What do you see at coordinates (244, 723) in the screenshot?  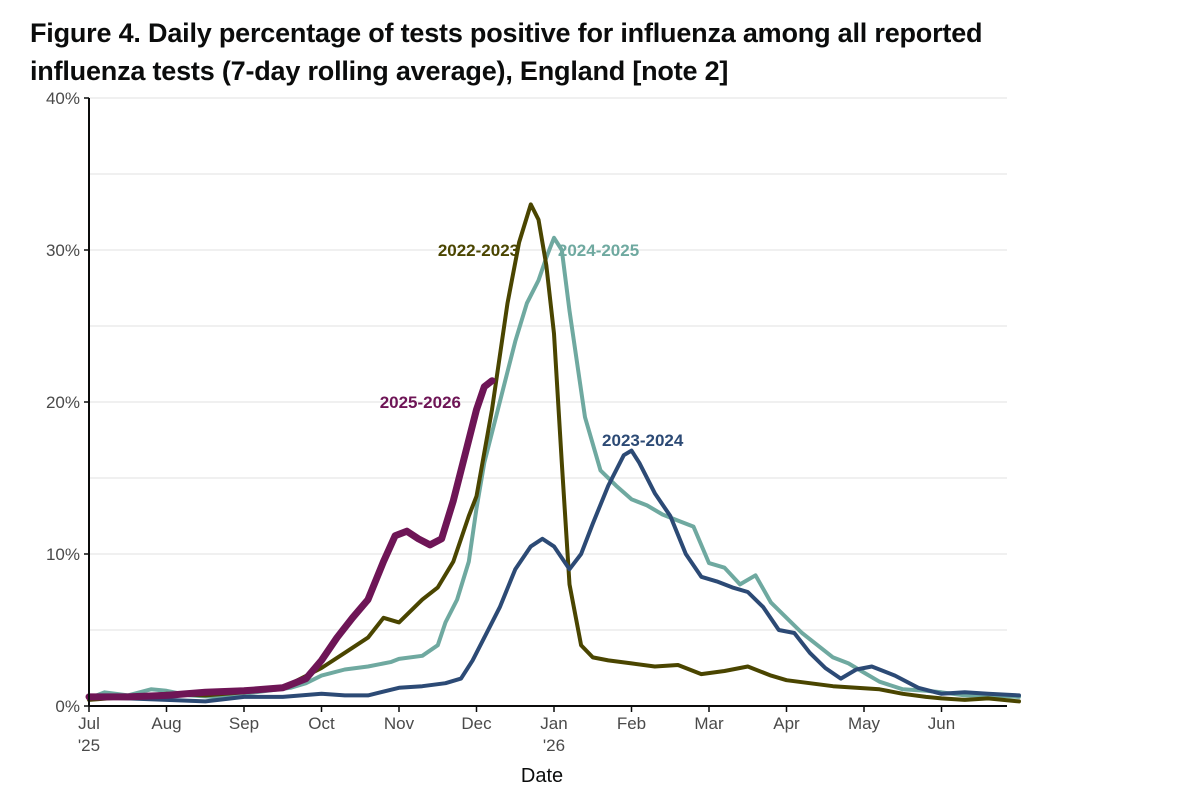 I see `x-tick-label: Sep` at bounding box center [244, 723].